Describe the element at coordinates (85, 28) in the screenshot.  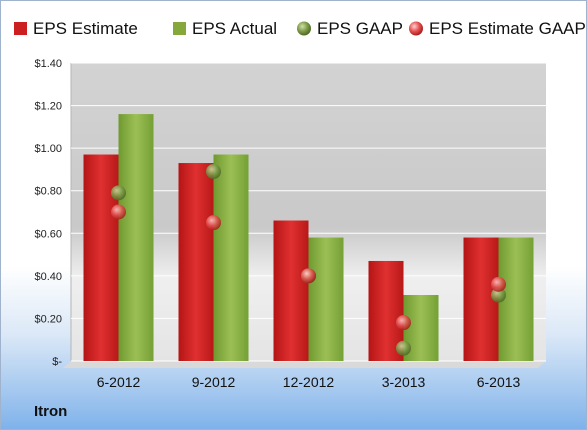
I see `legend-label: EPS Estimate` at that location.